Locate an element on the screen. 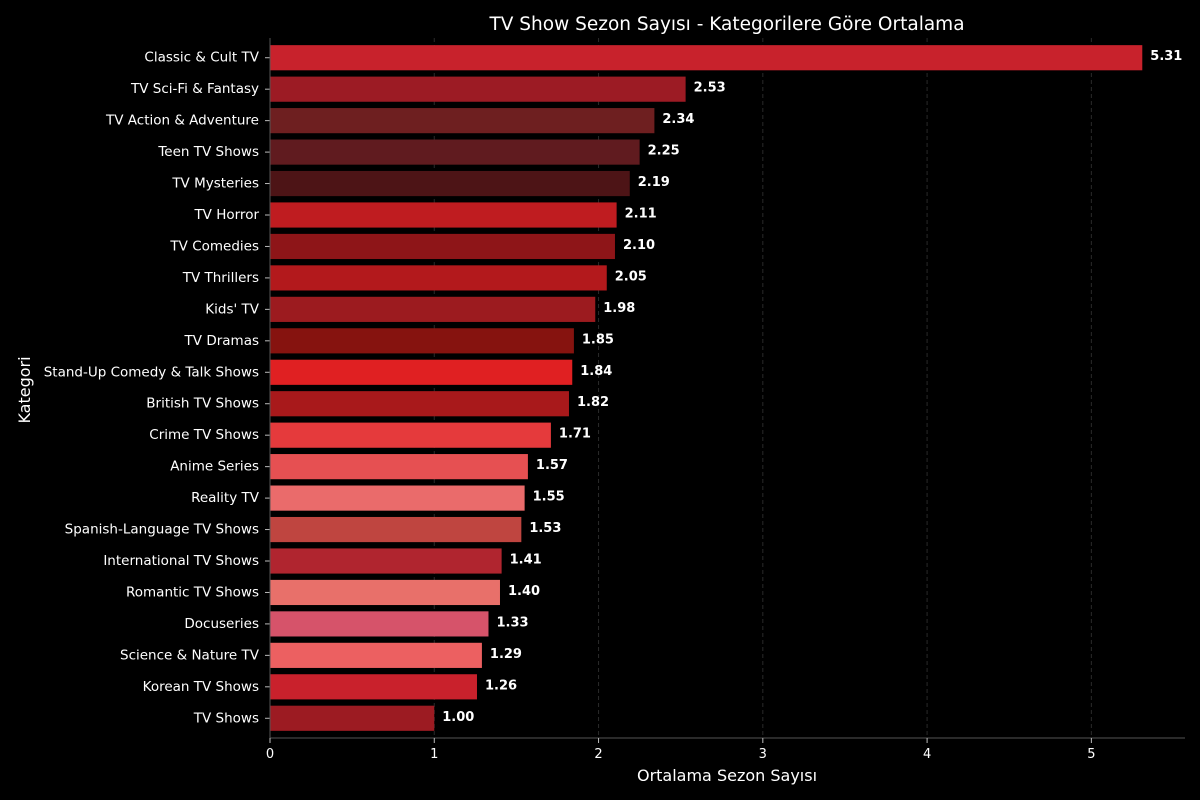  bar-value-label: 1.85 is located at coordinates (598, 339).